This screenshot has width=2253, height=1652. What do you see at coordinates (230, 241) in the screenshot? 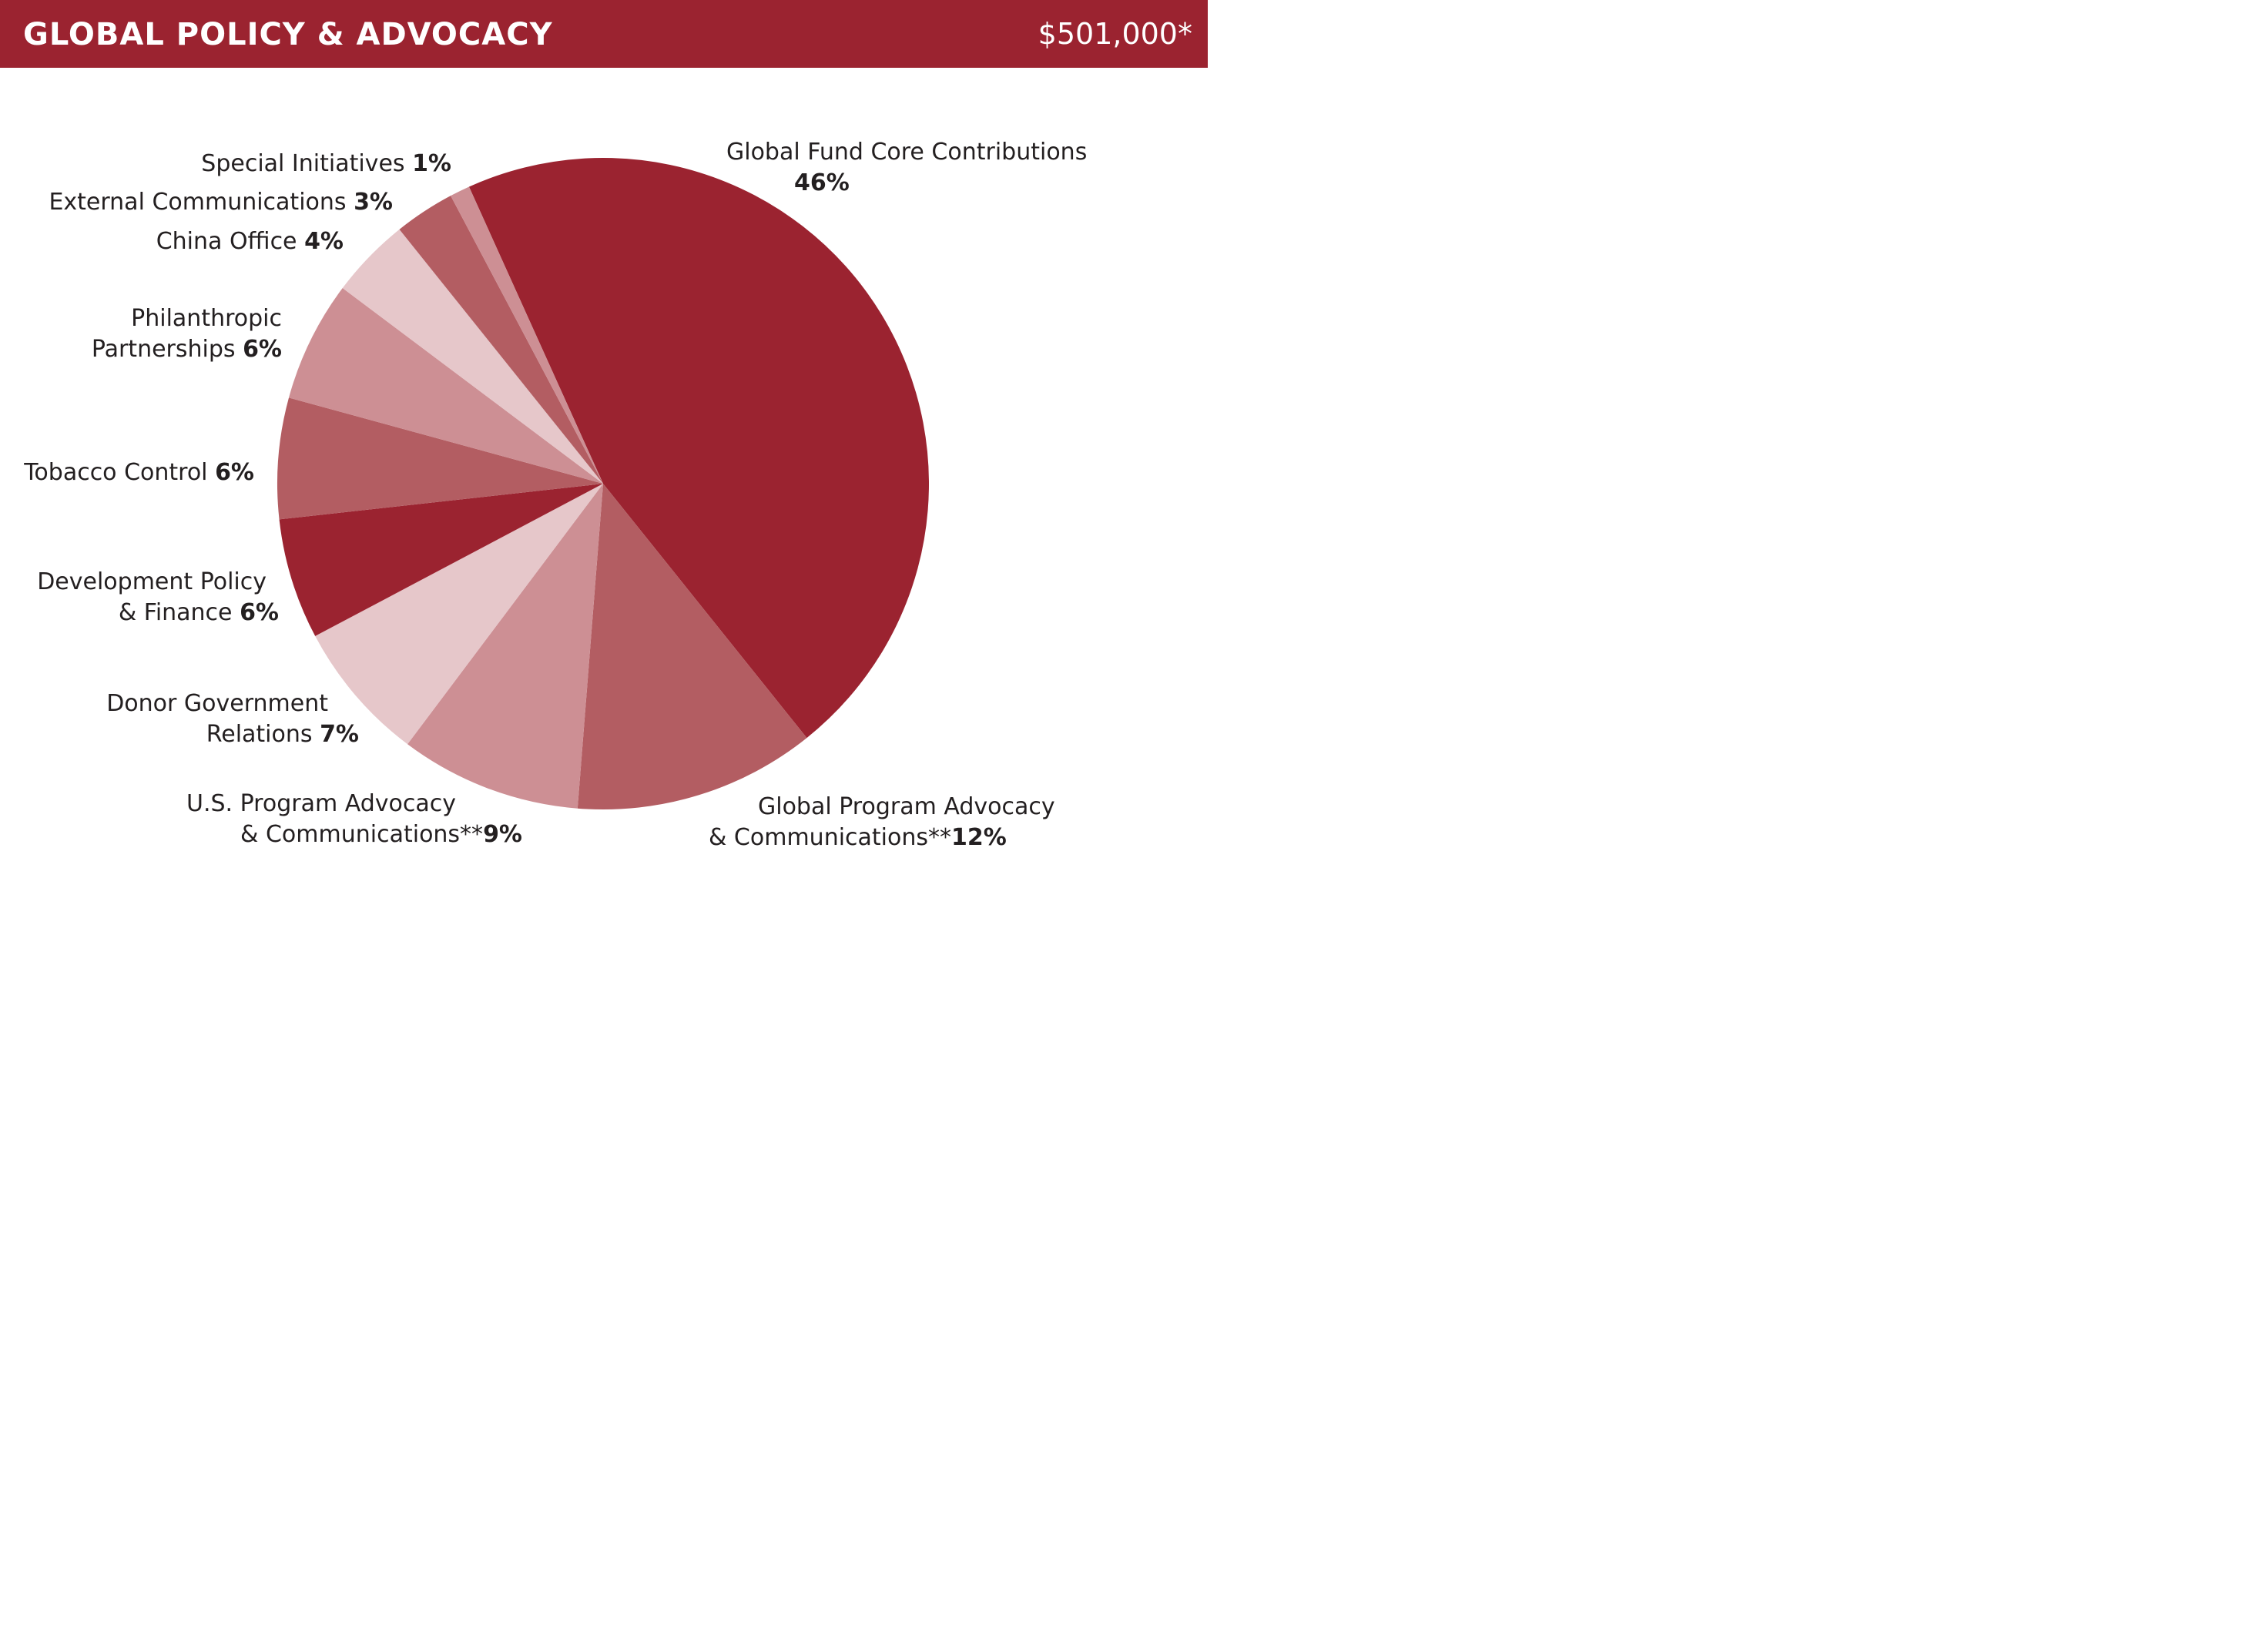
I see `label-china-office-name: China Office` at bounding box center [230, 241].